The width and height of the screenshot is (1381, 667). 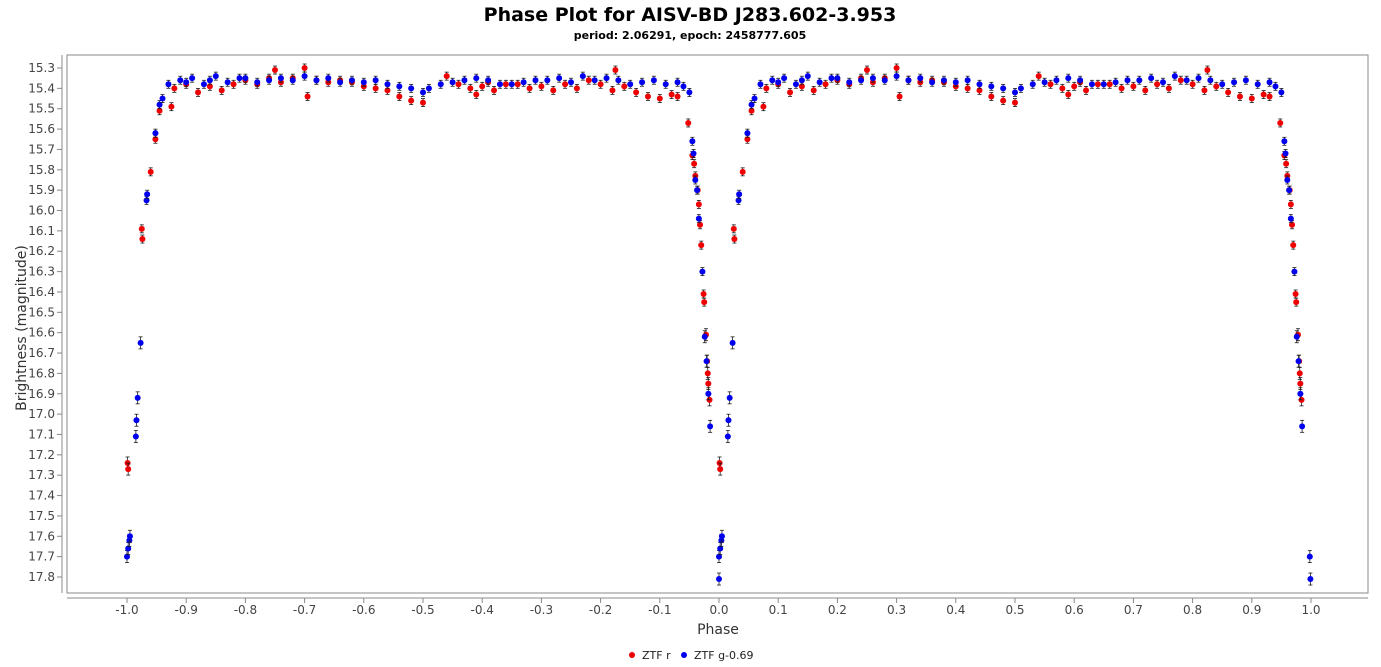 What do you see at coordinates (41, 414) in the screenshot?
I see `y-tick-label: 17.0` at bounding box center [41, 414].